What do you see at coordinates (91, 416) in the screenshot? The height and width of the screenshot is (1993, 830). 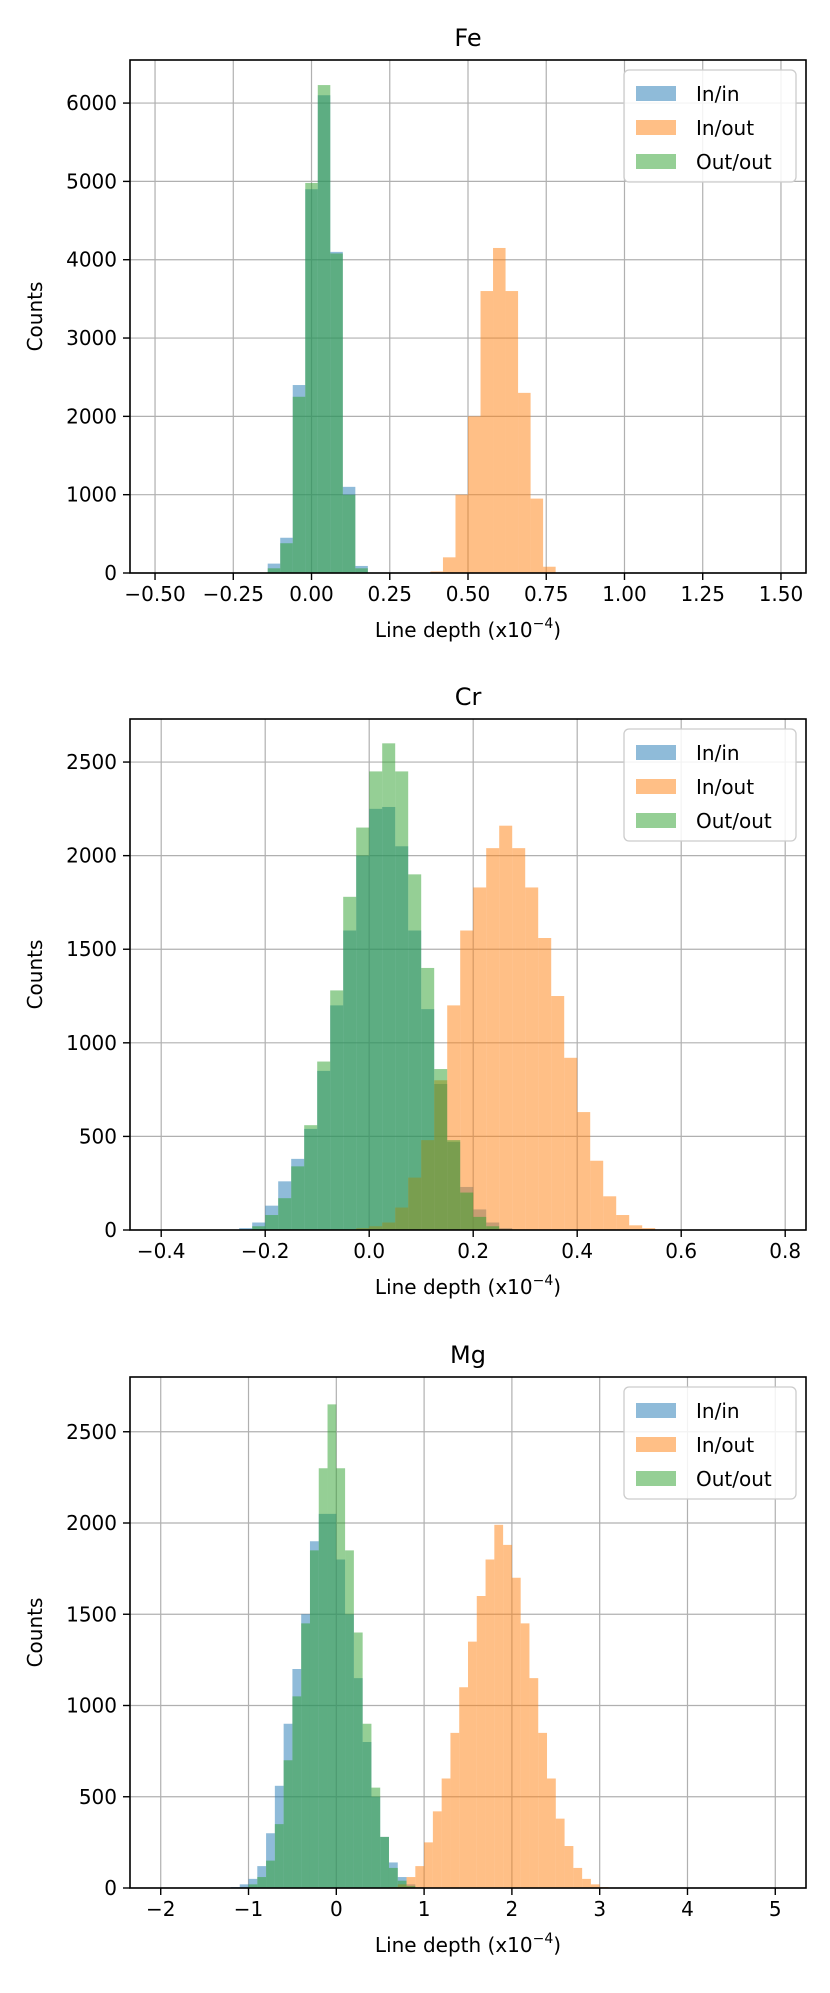 I see `y-tick-label: 2000` at bounding box center [91, 416].